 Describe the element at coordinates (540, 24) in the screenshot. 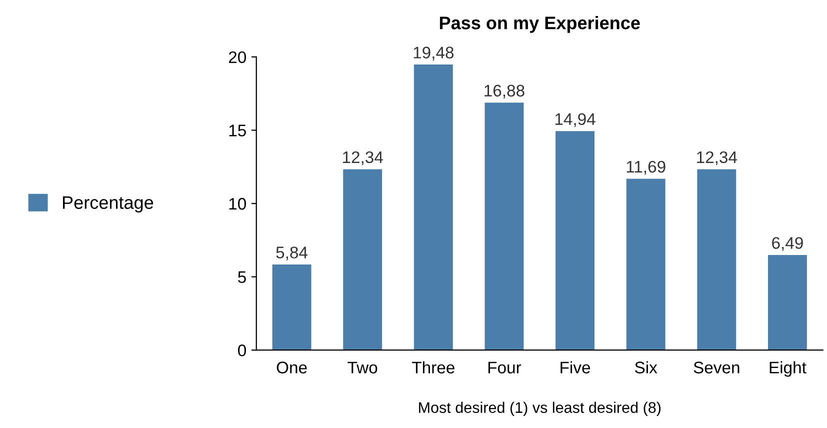

I see `chart-title: Pass on my Experience` at that location.